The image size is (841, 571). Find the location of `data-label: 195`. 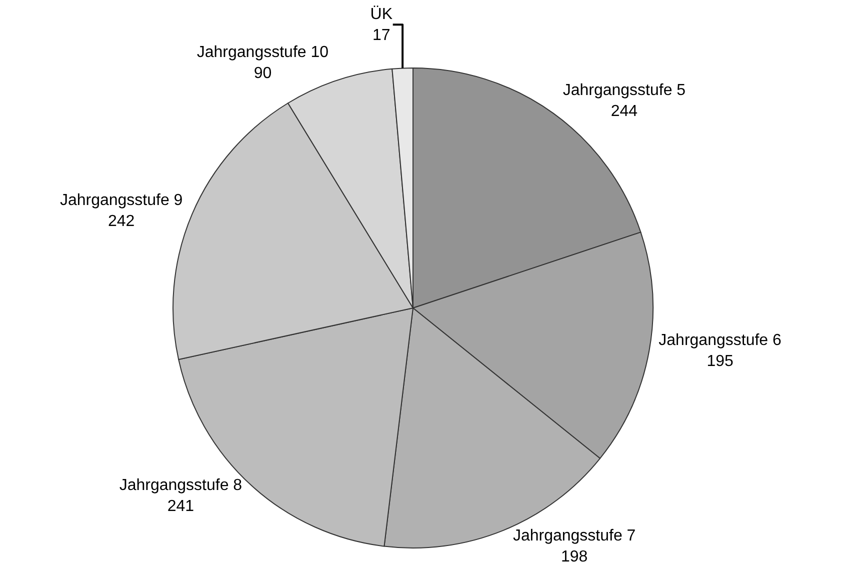

data-label: 195 is located at coordinates (720, 361).